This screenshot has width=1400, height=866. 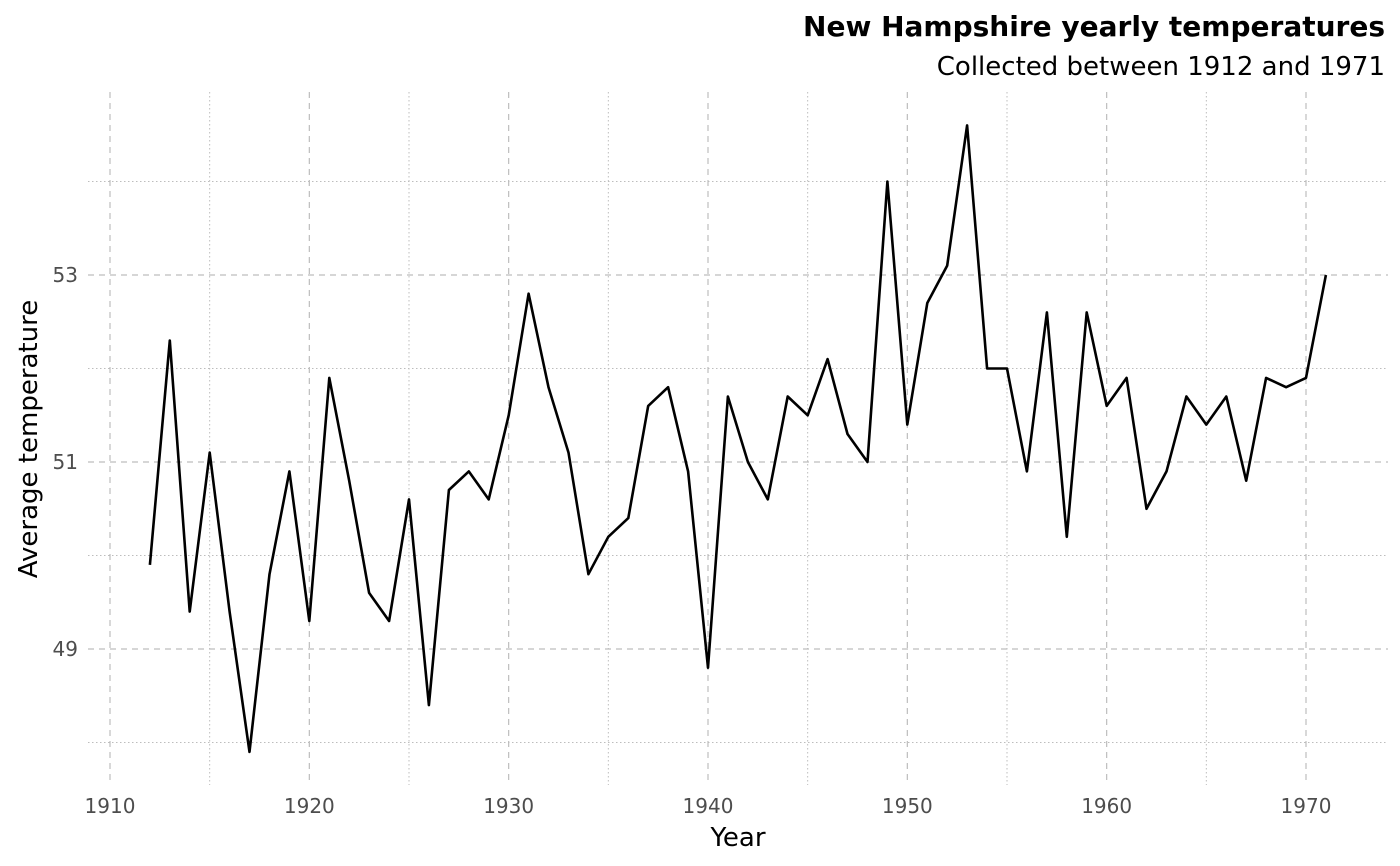 What do you see at coordinates (309, 806) in the screenshot?
I see `x-tick-label: 1920` at bounding box center [309, 806].